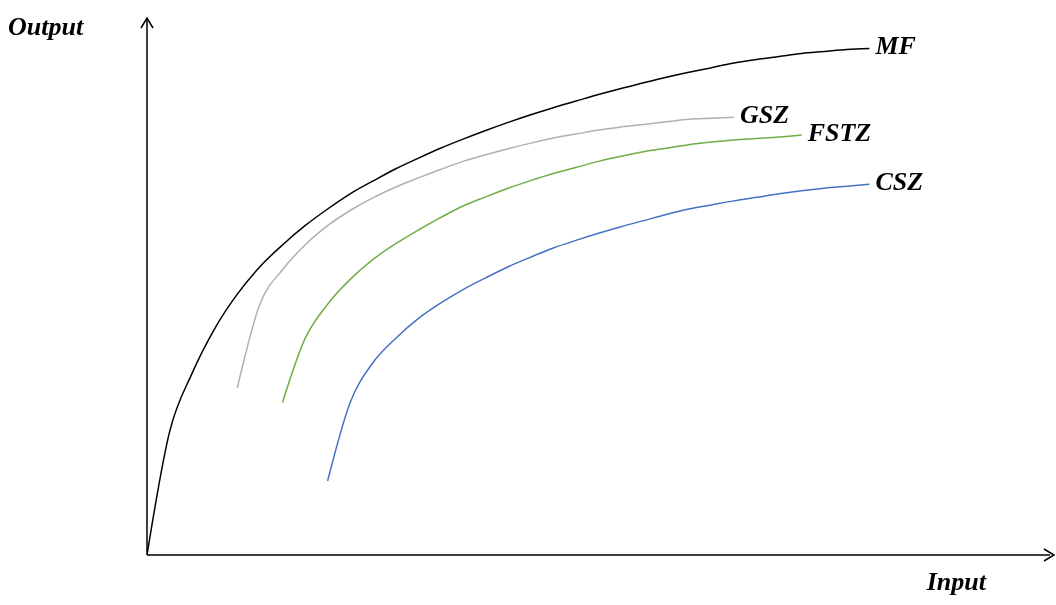 The image size is (1056, 605). Describe the element at coordinates (895, 46) in the screenshot. I see `series-label: MF` at that location.